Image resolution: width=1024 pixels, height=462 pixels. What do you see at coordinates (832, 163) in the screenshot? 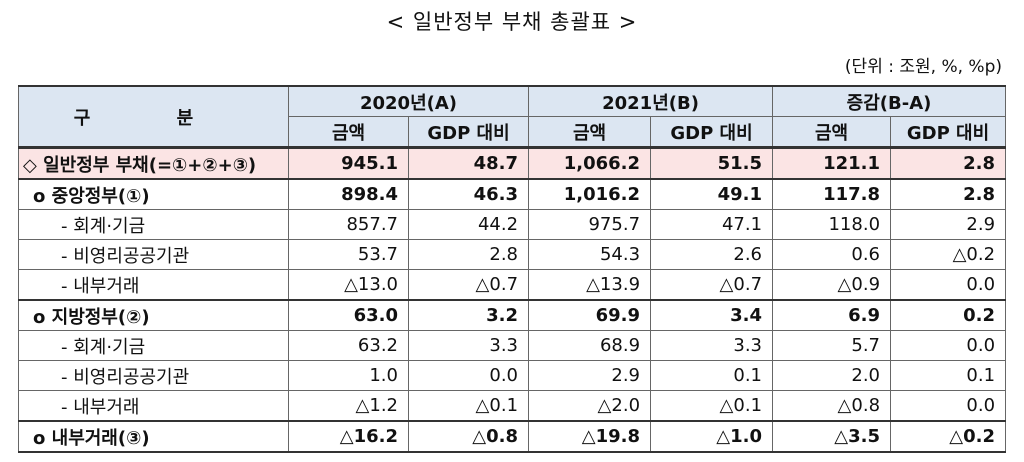
I see `cell-value: 121.1` at bounding box center [832, 163].